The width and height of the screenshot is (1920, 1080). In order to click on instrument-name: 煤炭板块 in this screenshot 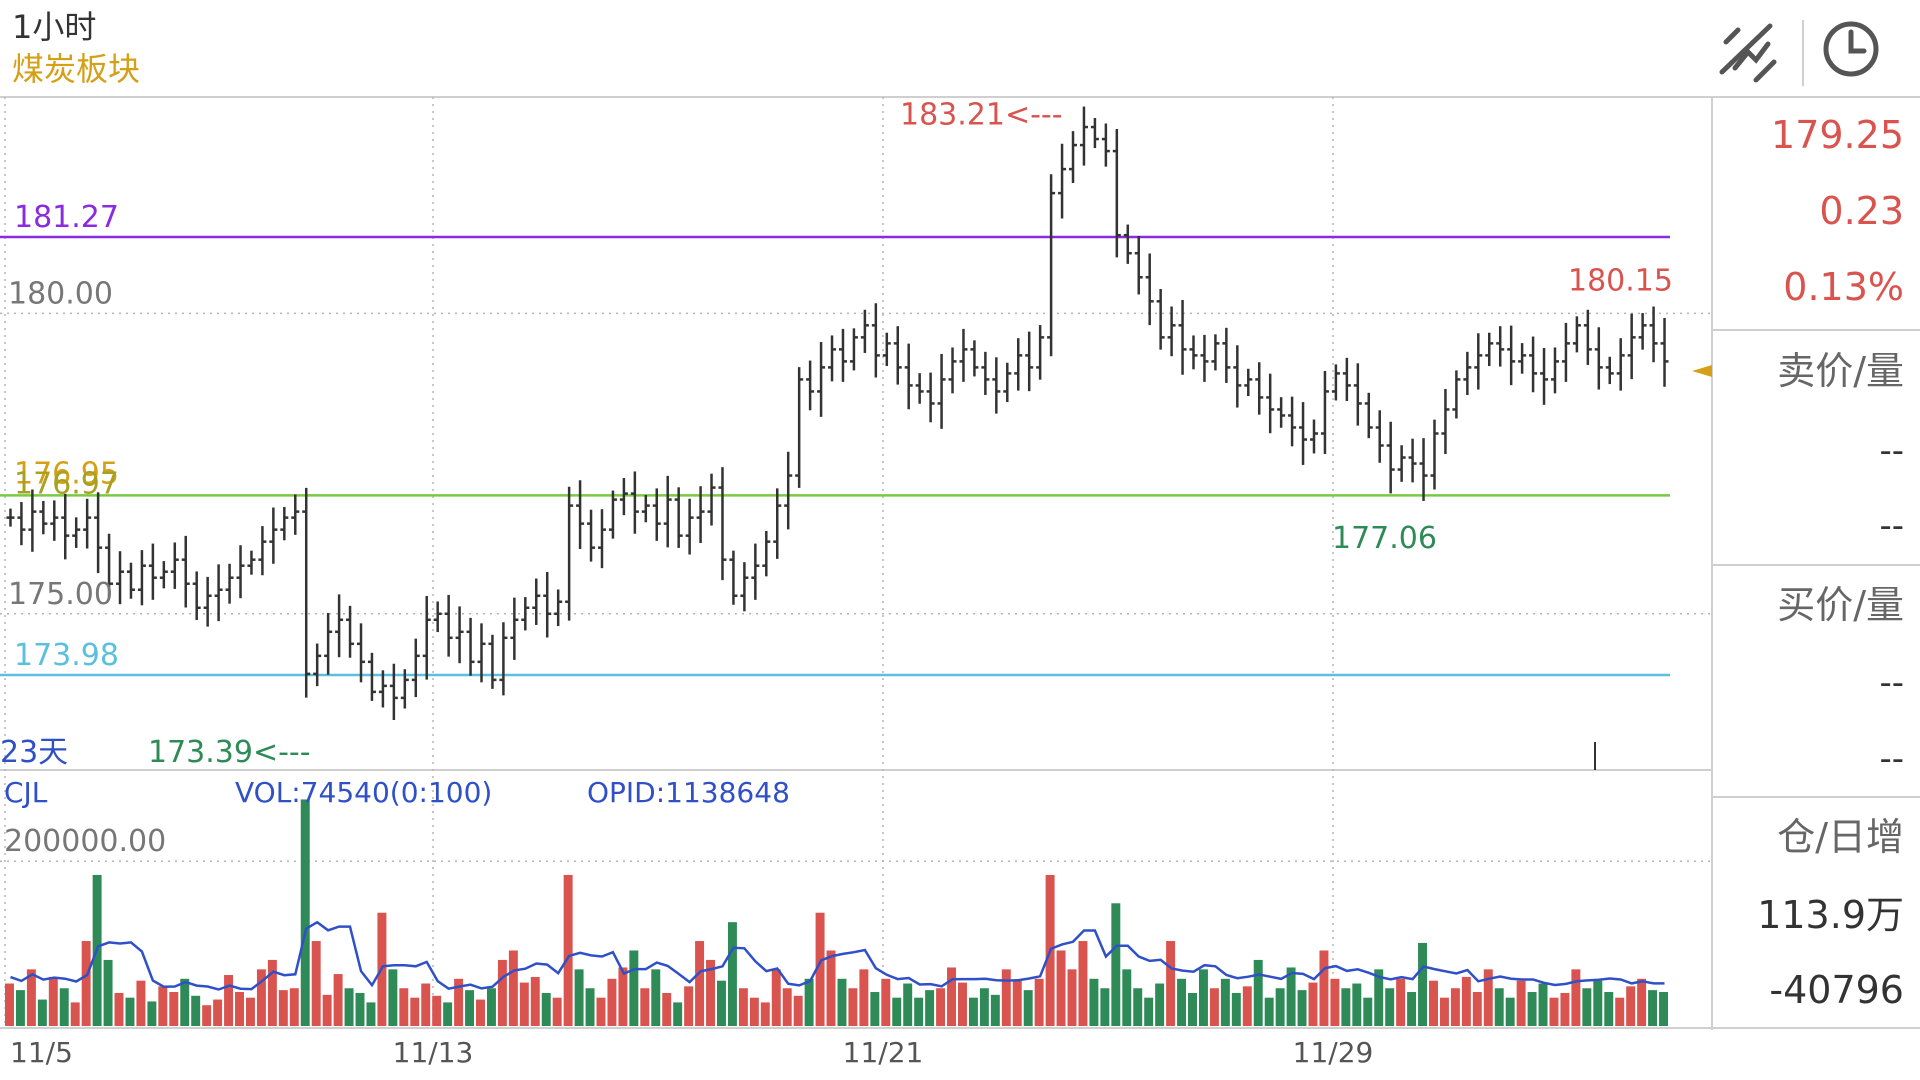, I will do `click(76, 69)`.